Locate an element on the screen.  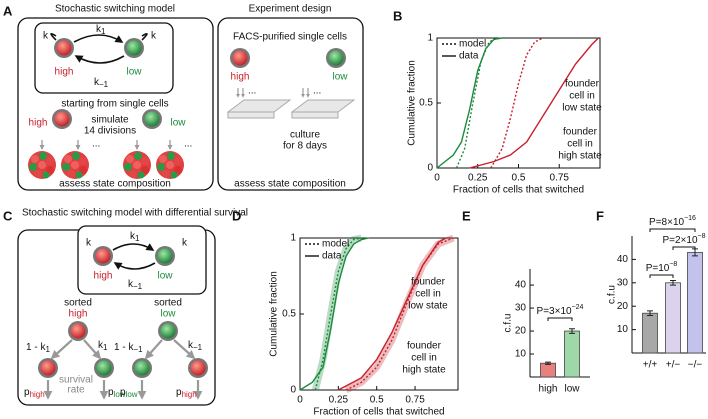
annotation: founder is located at coordinates (582, 84).